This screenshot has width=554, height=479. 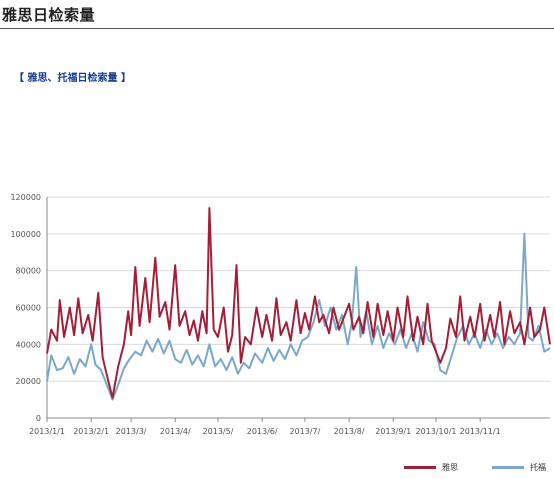 What do you see at coordinates (47, 431) in the screenshot?
I see `x-tick-label: 2013/1/1` at bounding box center [47, 431].